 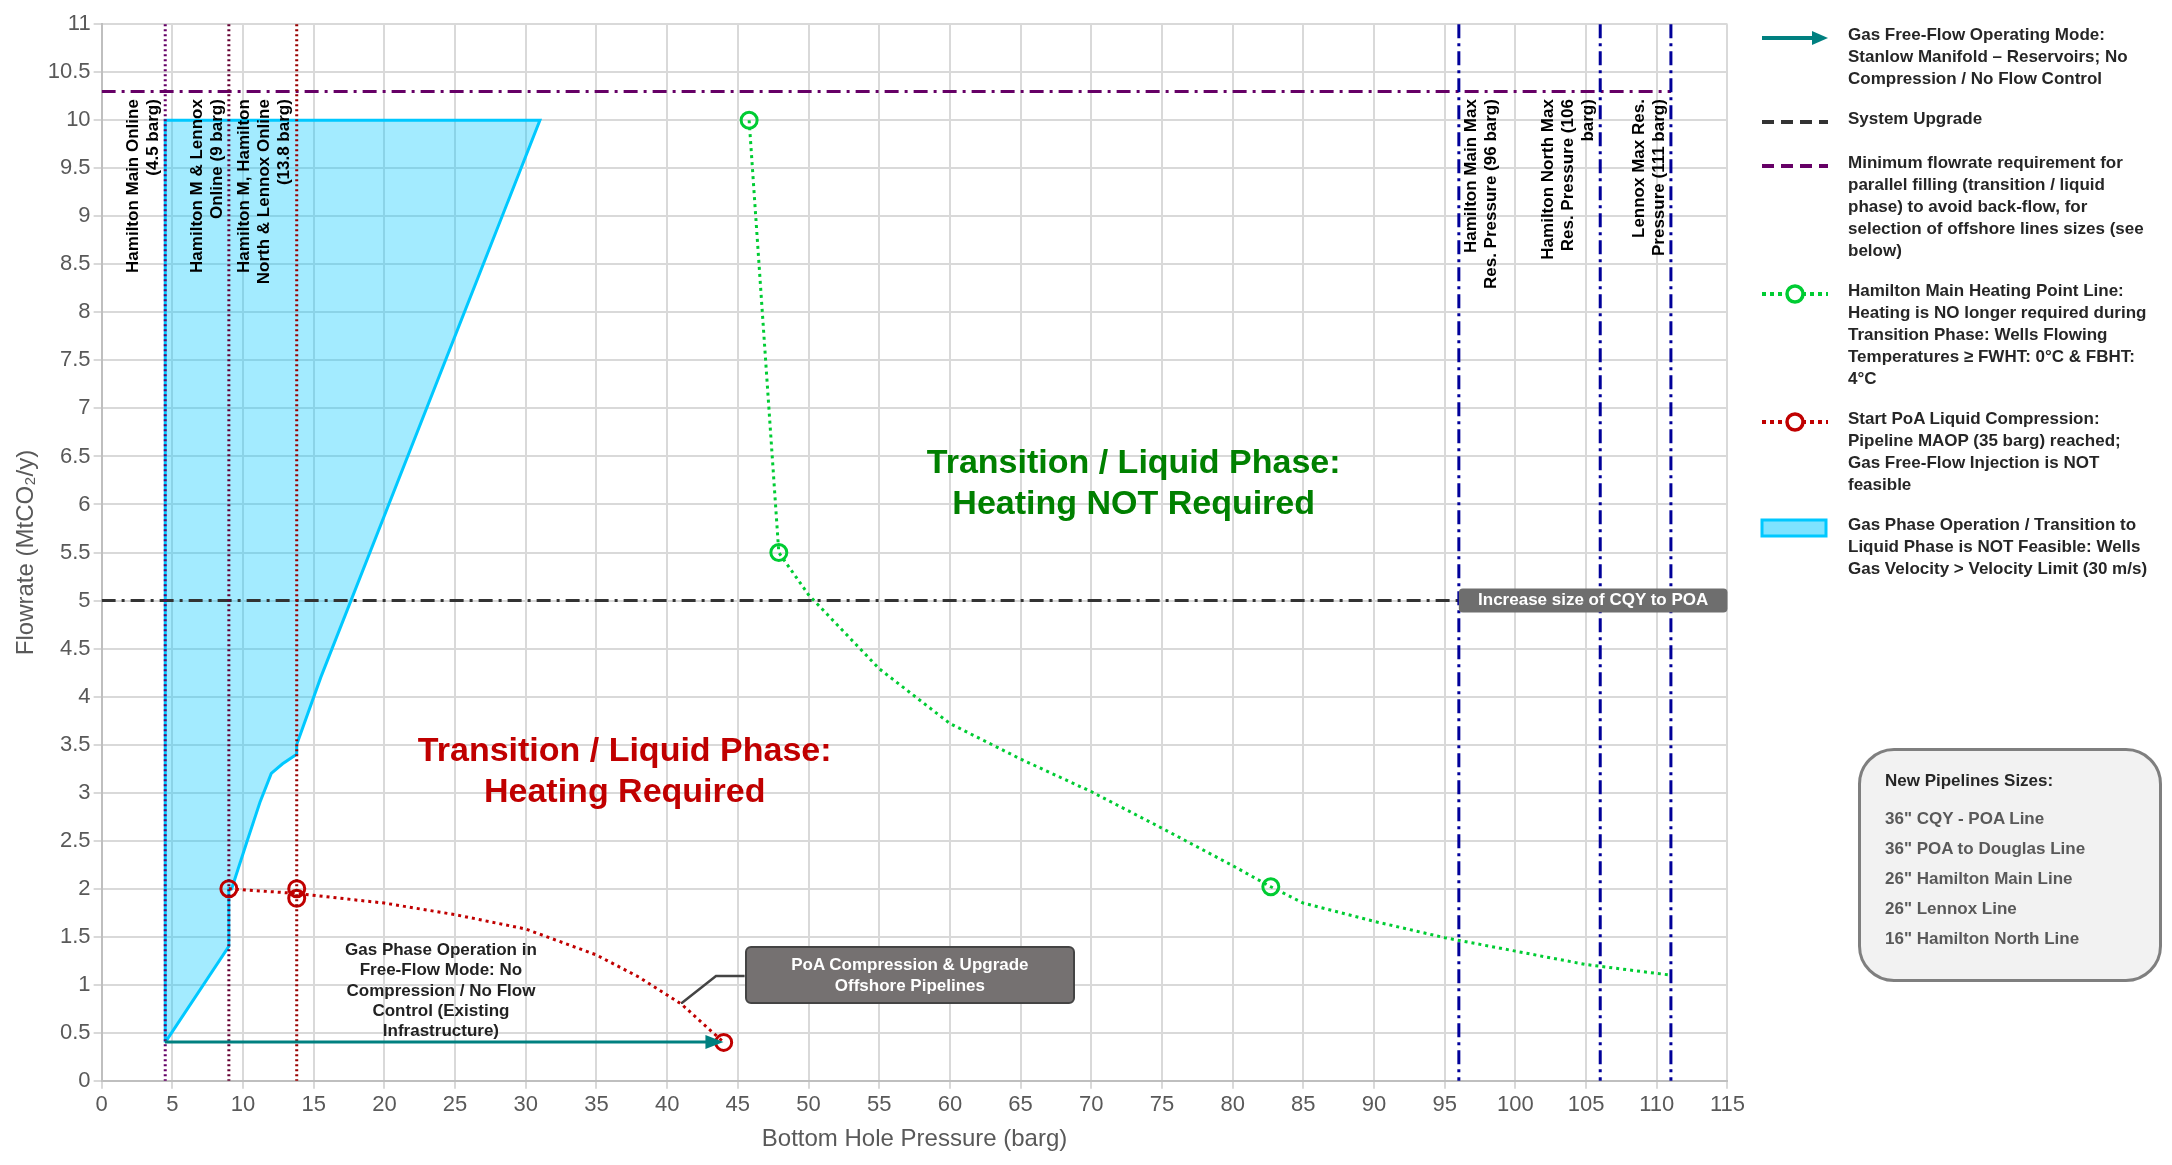 I want to click on x-tick-label: 110, so click(x=1657, y=1104).